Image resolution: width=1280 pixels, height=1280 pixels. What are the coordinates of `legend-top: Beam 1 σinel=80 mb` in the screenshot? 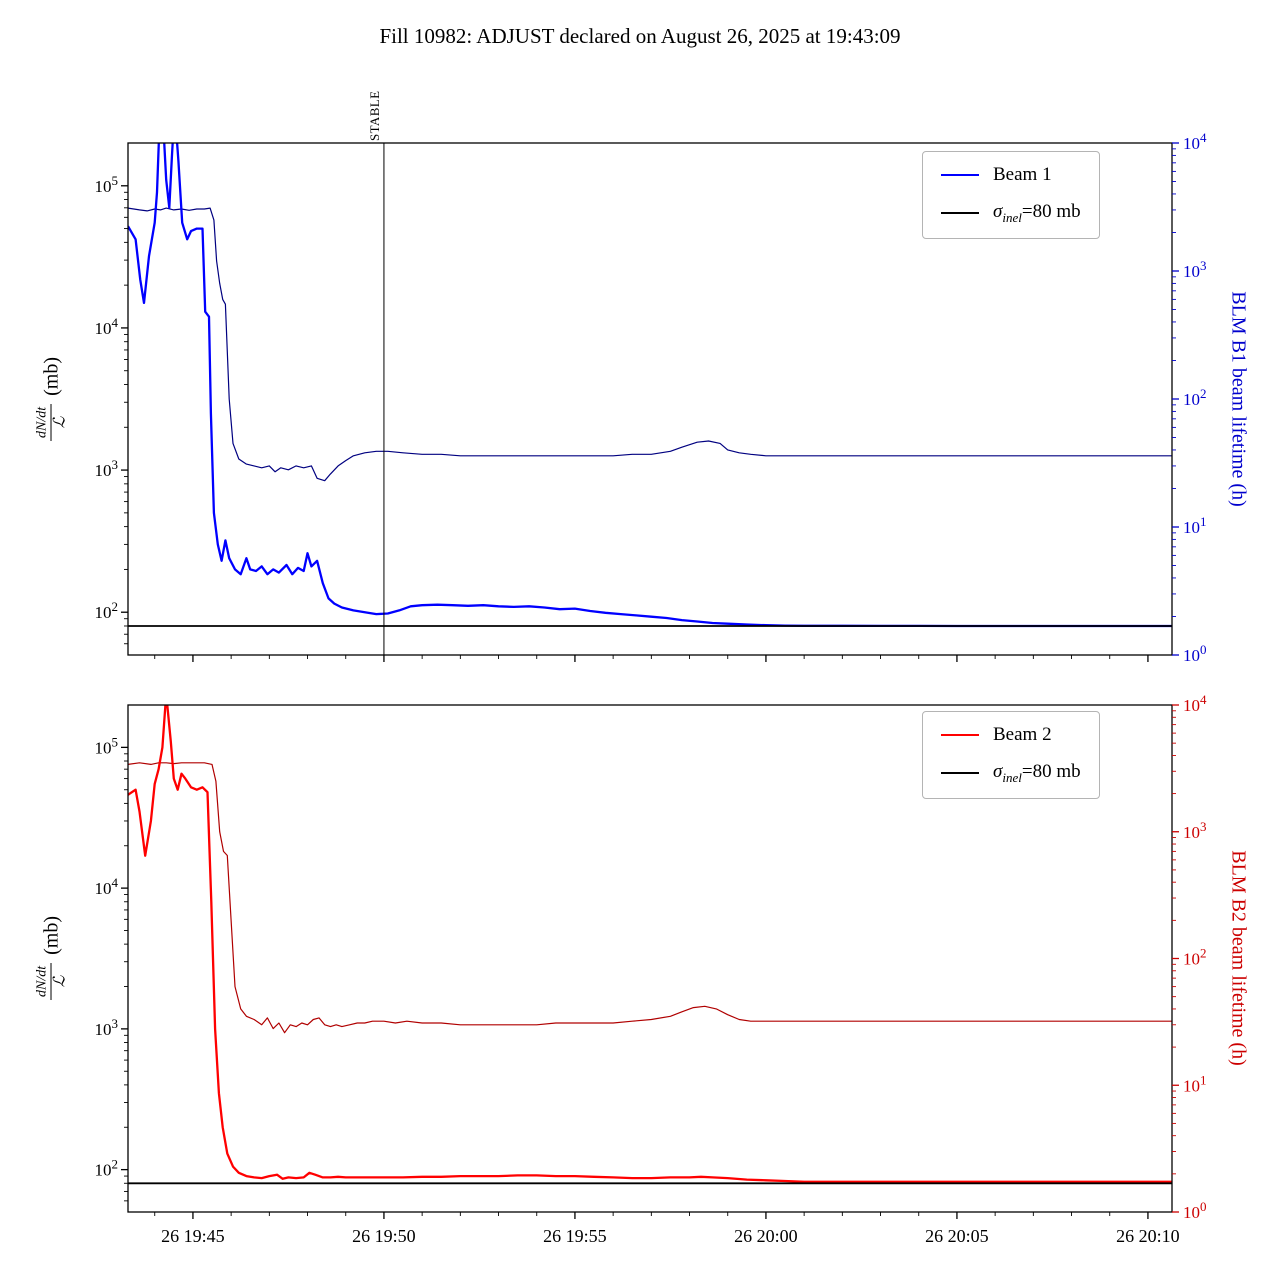 It's located at (1011, 195).